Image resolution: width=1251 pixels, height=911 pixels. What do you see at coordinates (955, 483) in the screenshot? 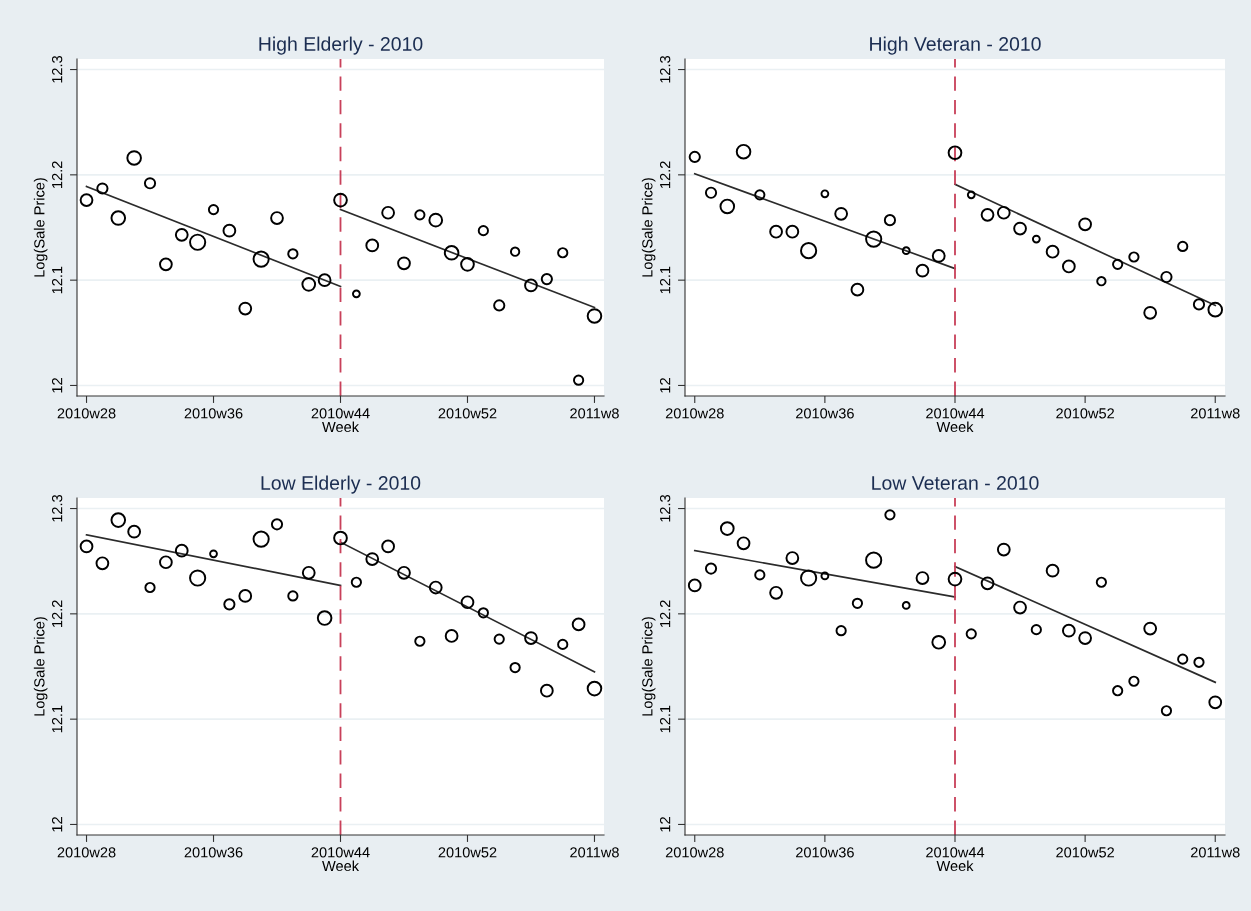
I see `chart-title: Low Veteran - 2010` at bounding box center [955, 483].